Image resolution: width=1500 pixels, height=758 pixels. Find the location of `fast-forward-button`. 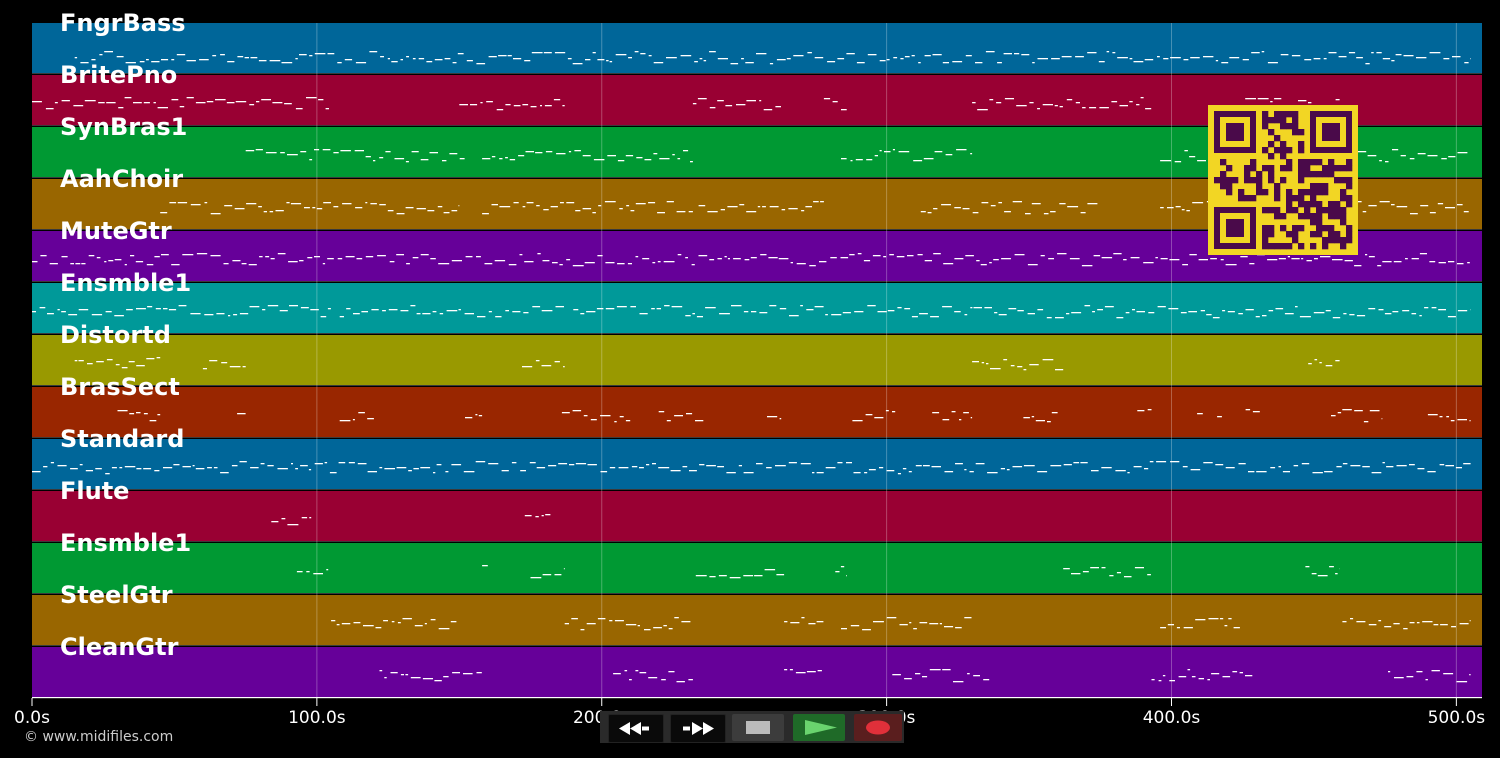

fast-forward-button is located at coordinates (698, 728).